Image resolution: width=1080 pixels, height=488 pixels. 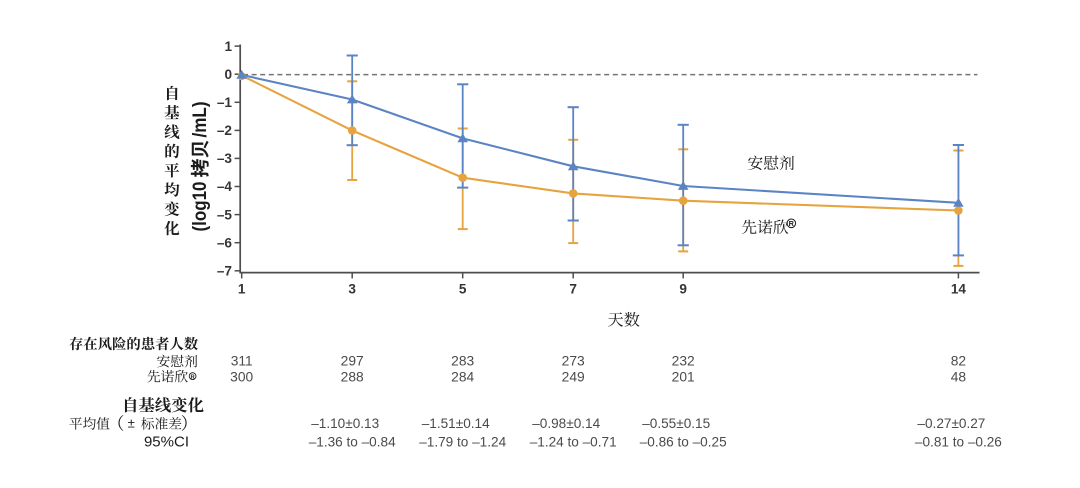 What do you see at coordinates (951, 423) in the screenshot?
I see `svg-text: –0.27±0.27` at bounding box center [951, 423].